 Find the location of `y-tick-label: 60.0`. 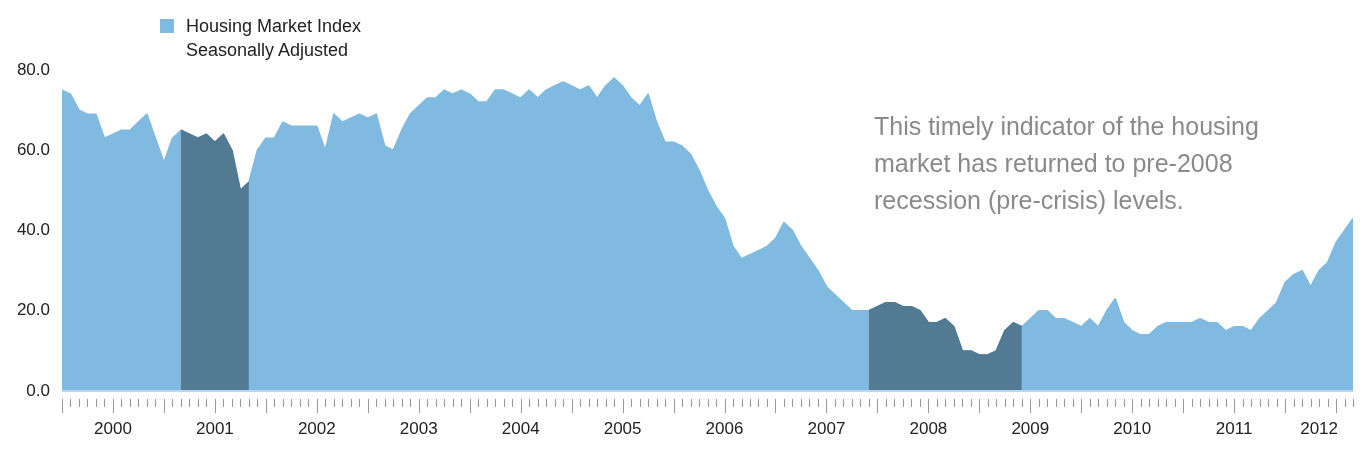

y-tick-label: 60.0 is located at coordinates (33, 149).